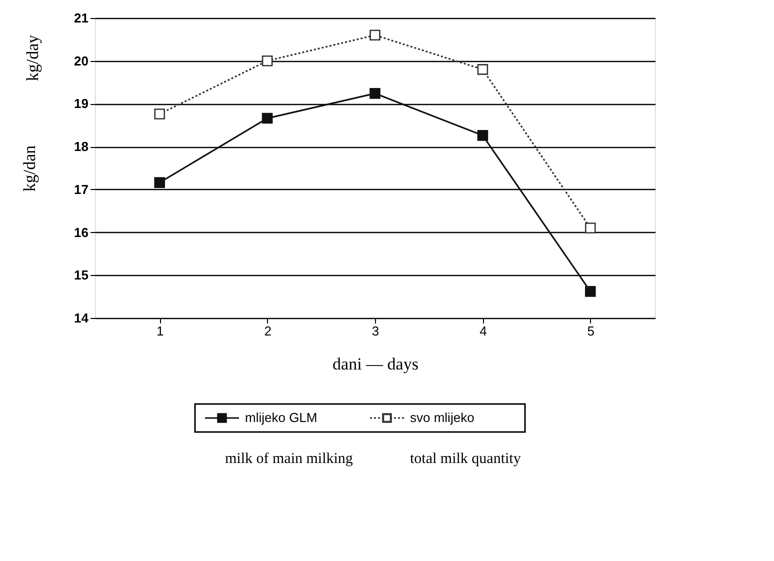  Describe the element at coordinates (81, 104) in the screenshot. I see `y-tick-label: 19` at that location.